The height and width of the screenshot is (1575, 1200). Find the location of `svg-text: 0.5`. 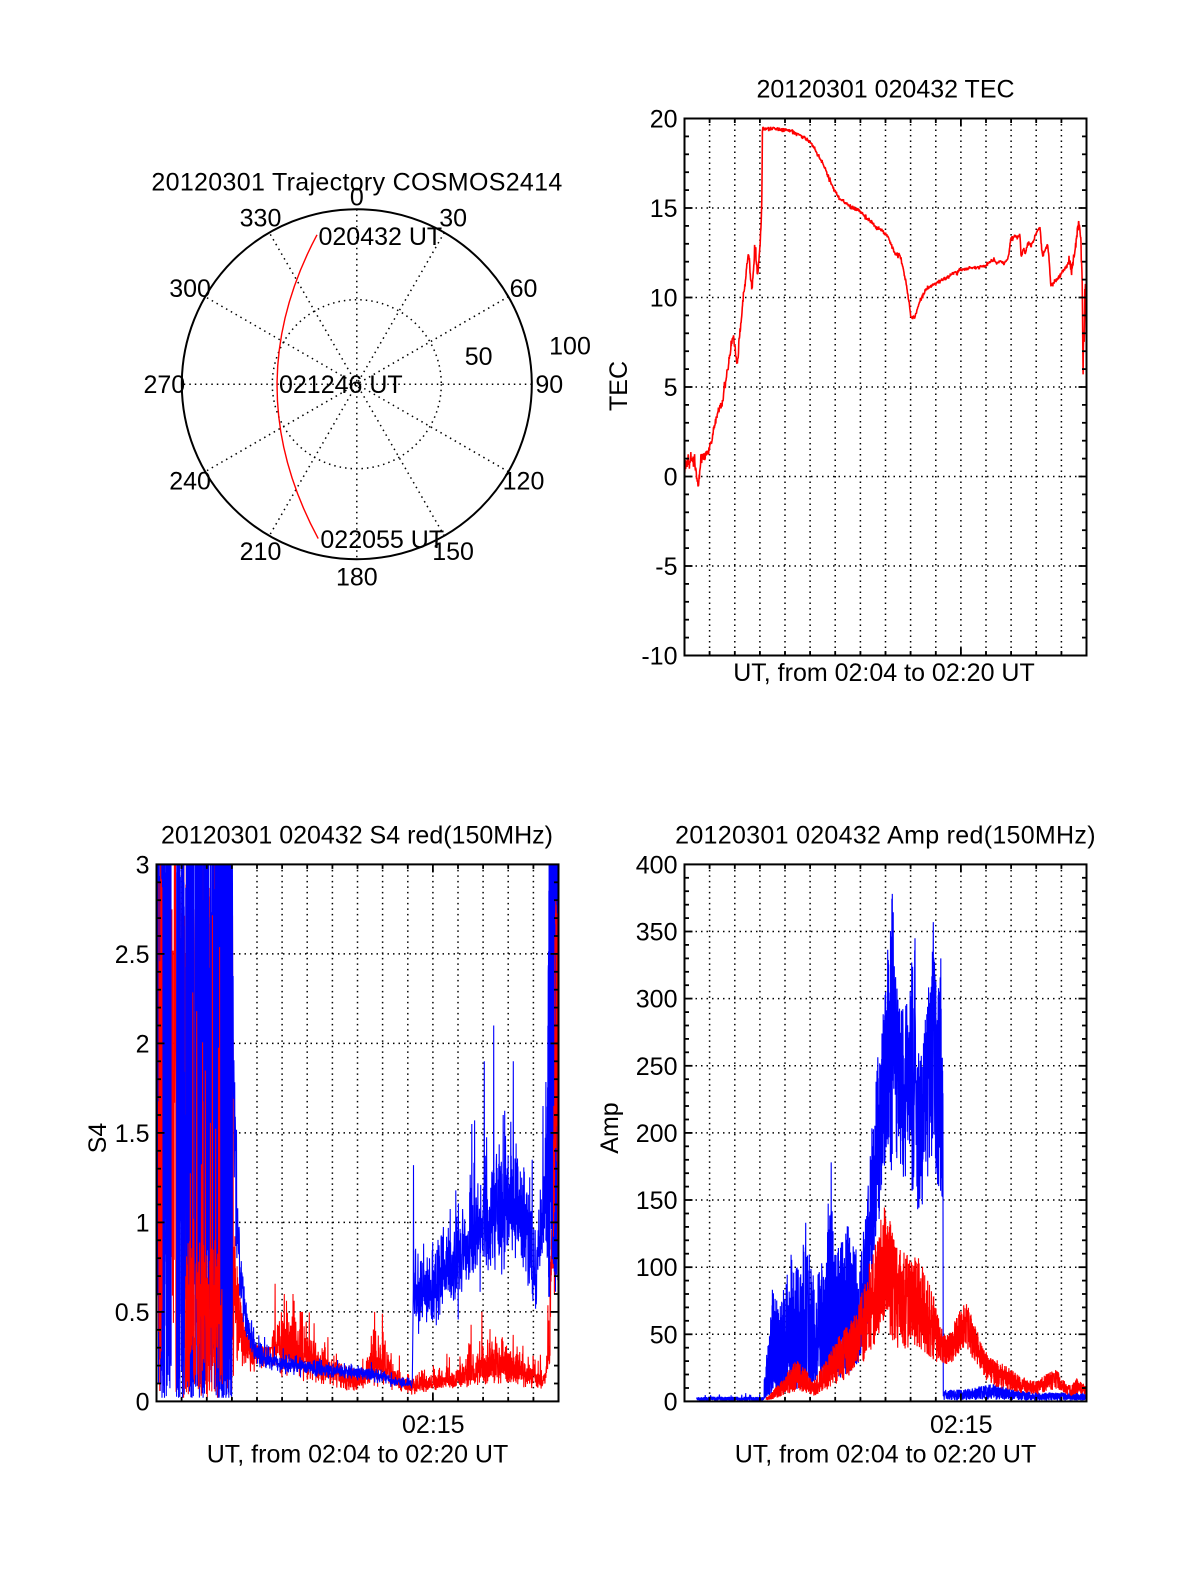

svg-text: 0.5 is located at coordinates (132, 1313).